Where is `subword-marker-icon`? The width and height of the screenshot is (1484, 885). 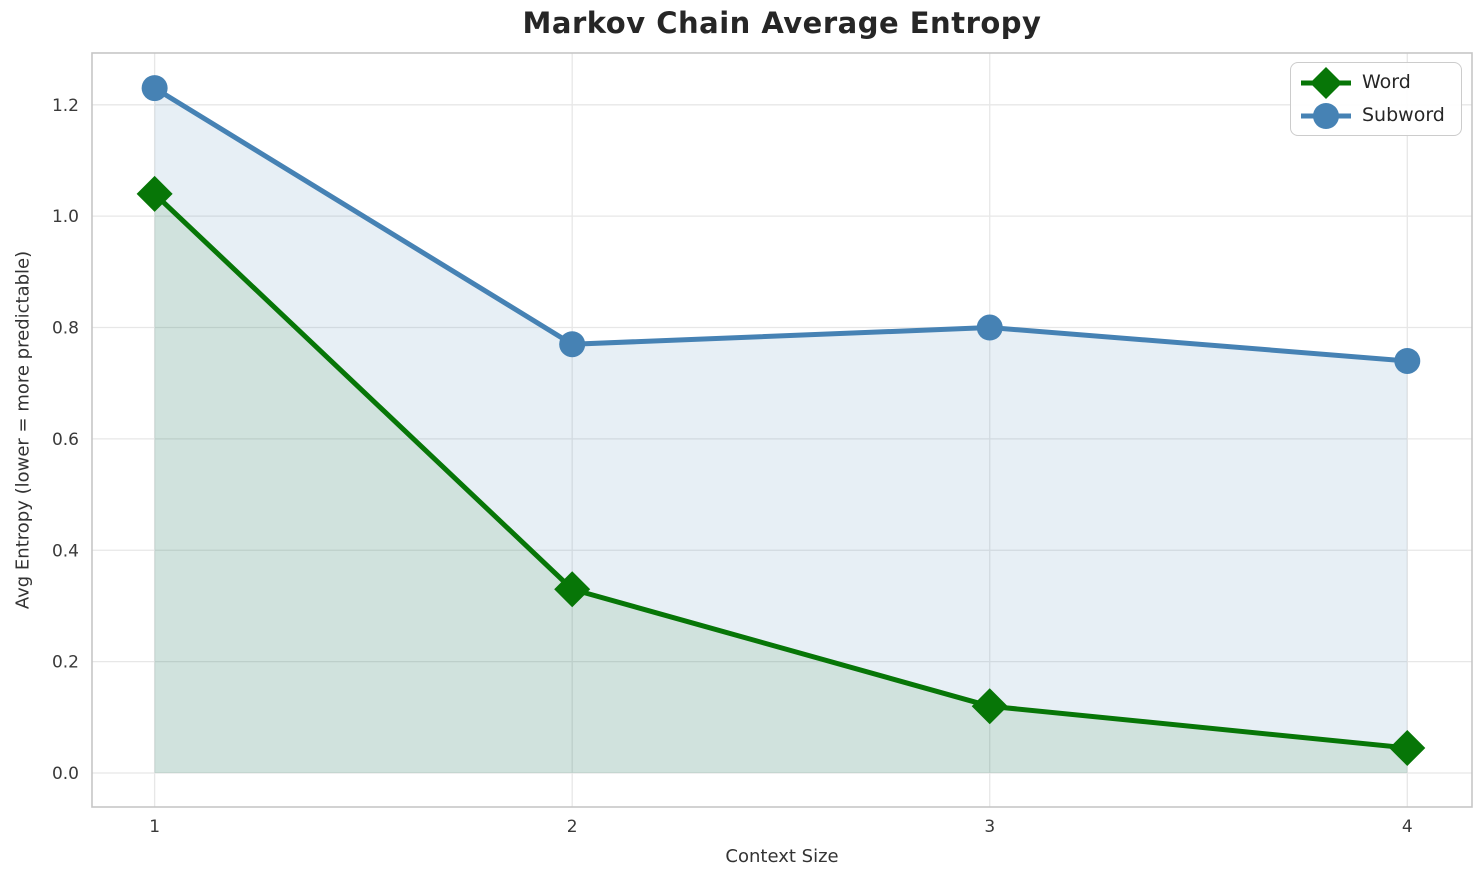
subword-marker-icon is located at coordinates (1326, 115).